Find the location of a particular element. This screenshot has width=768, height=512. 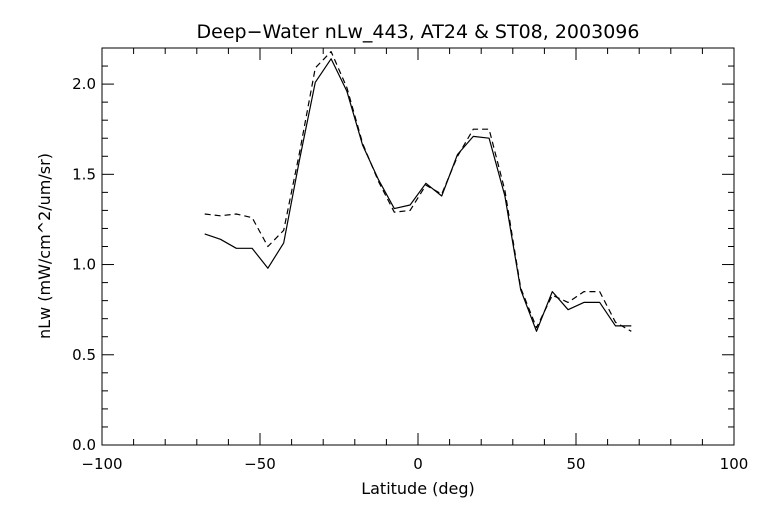

y-tick-label: 2.0 is located at coordinates (84, 84).